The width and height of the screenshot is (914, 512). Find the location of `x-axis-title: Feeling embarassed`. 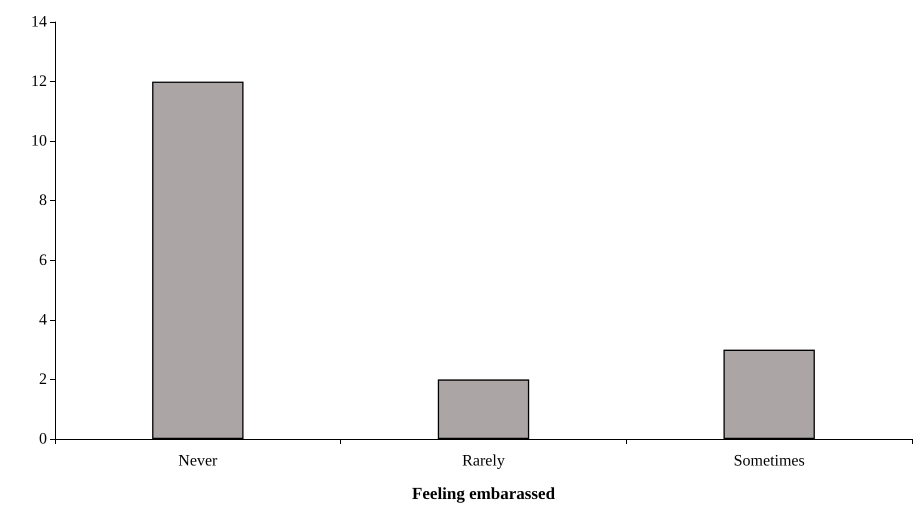

x-axis-title: Feeling embarassed is located at coordinates (484, 493).